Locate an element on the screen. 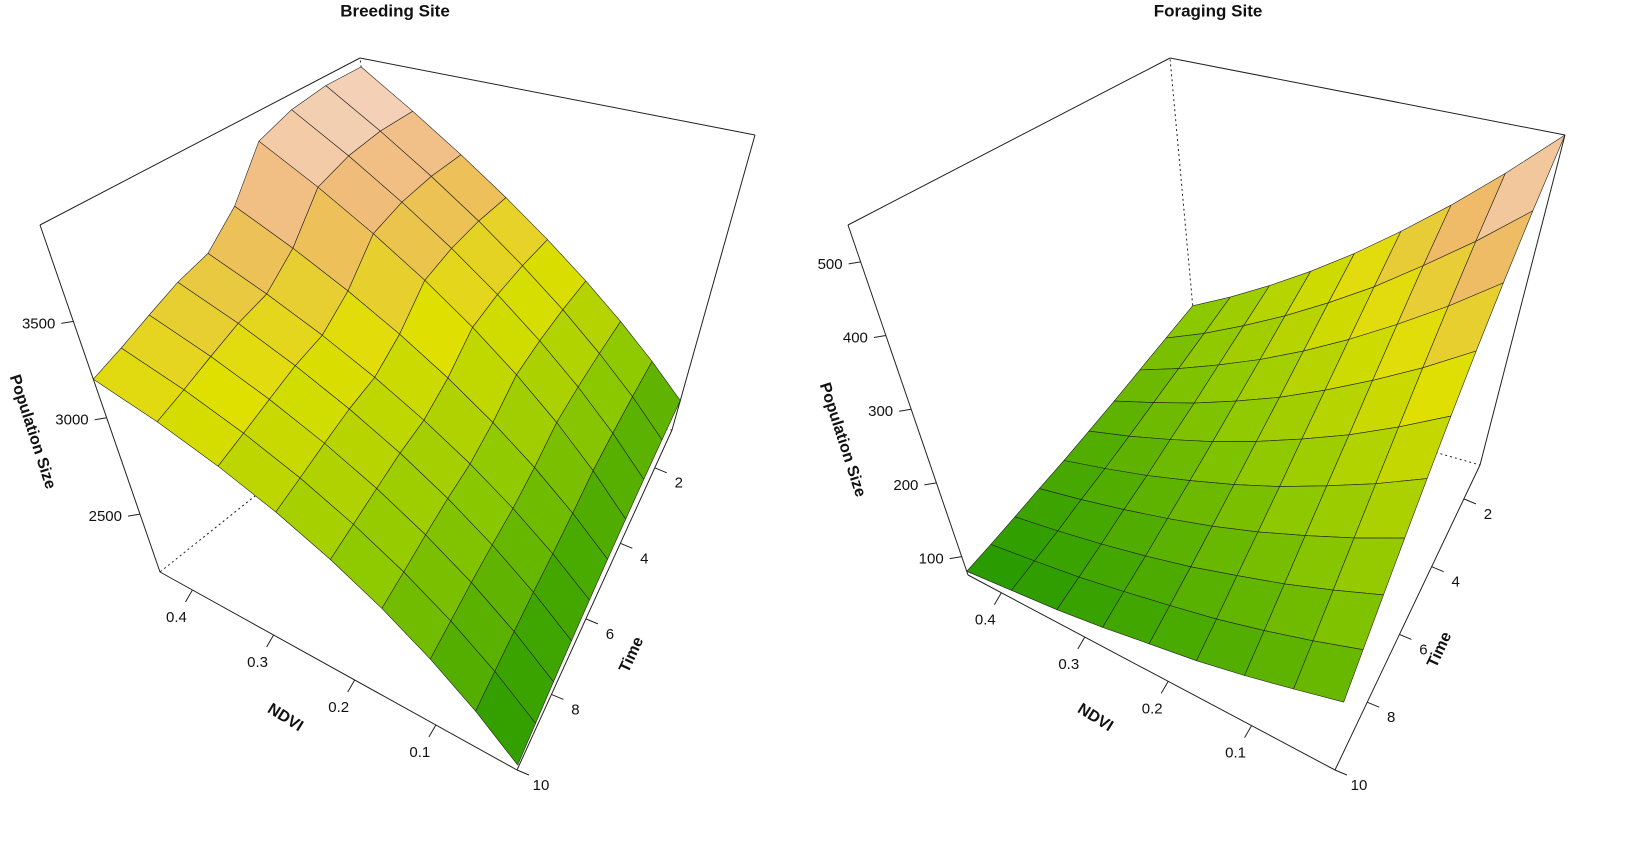  z-tick-label: 400 is located at coordinates (855, 337).